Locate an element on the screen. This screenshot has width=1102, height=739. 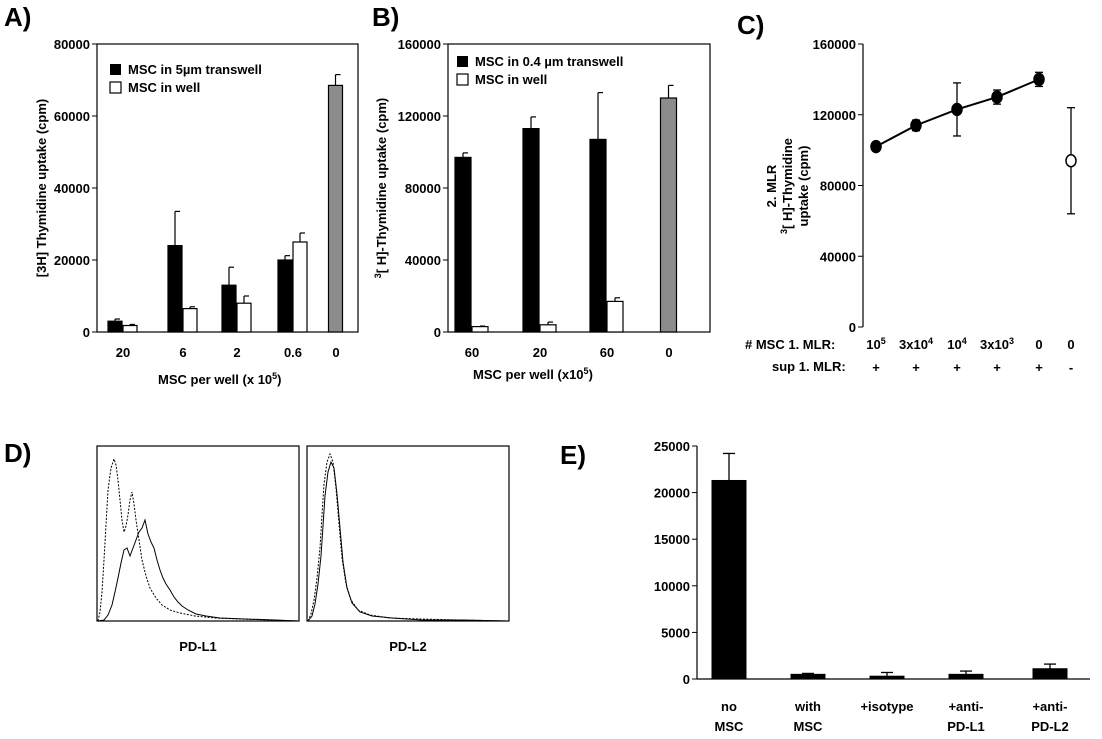
chart-c-x-tick-label: 3x104 is located at coordinates (916, 344).